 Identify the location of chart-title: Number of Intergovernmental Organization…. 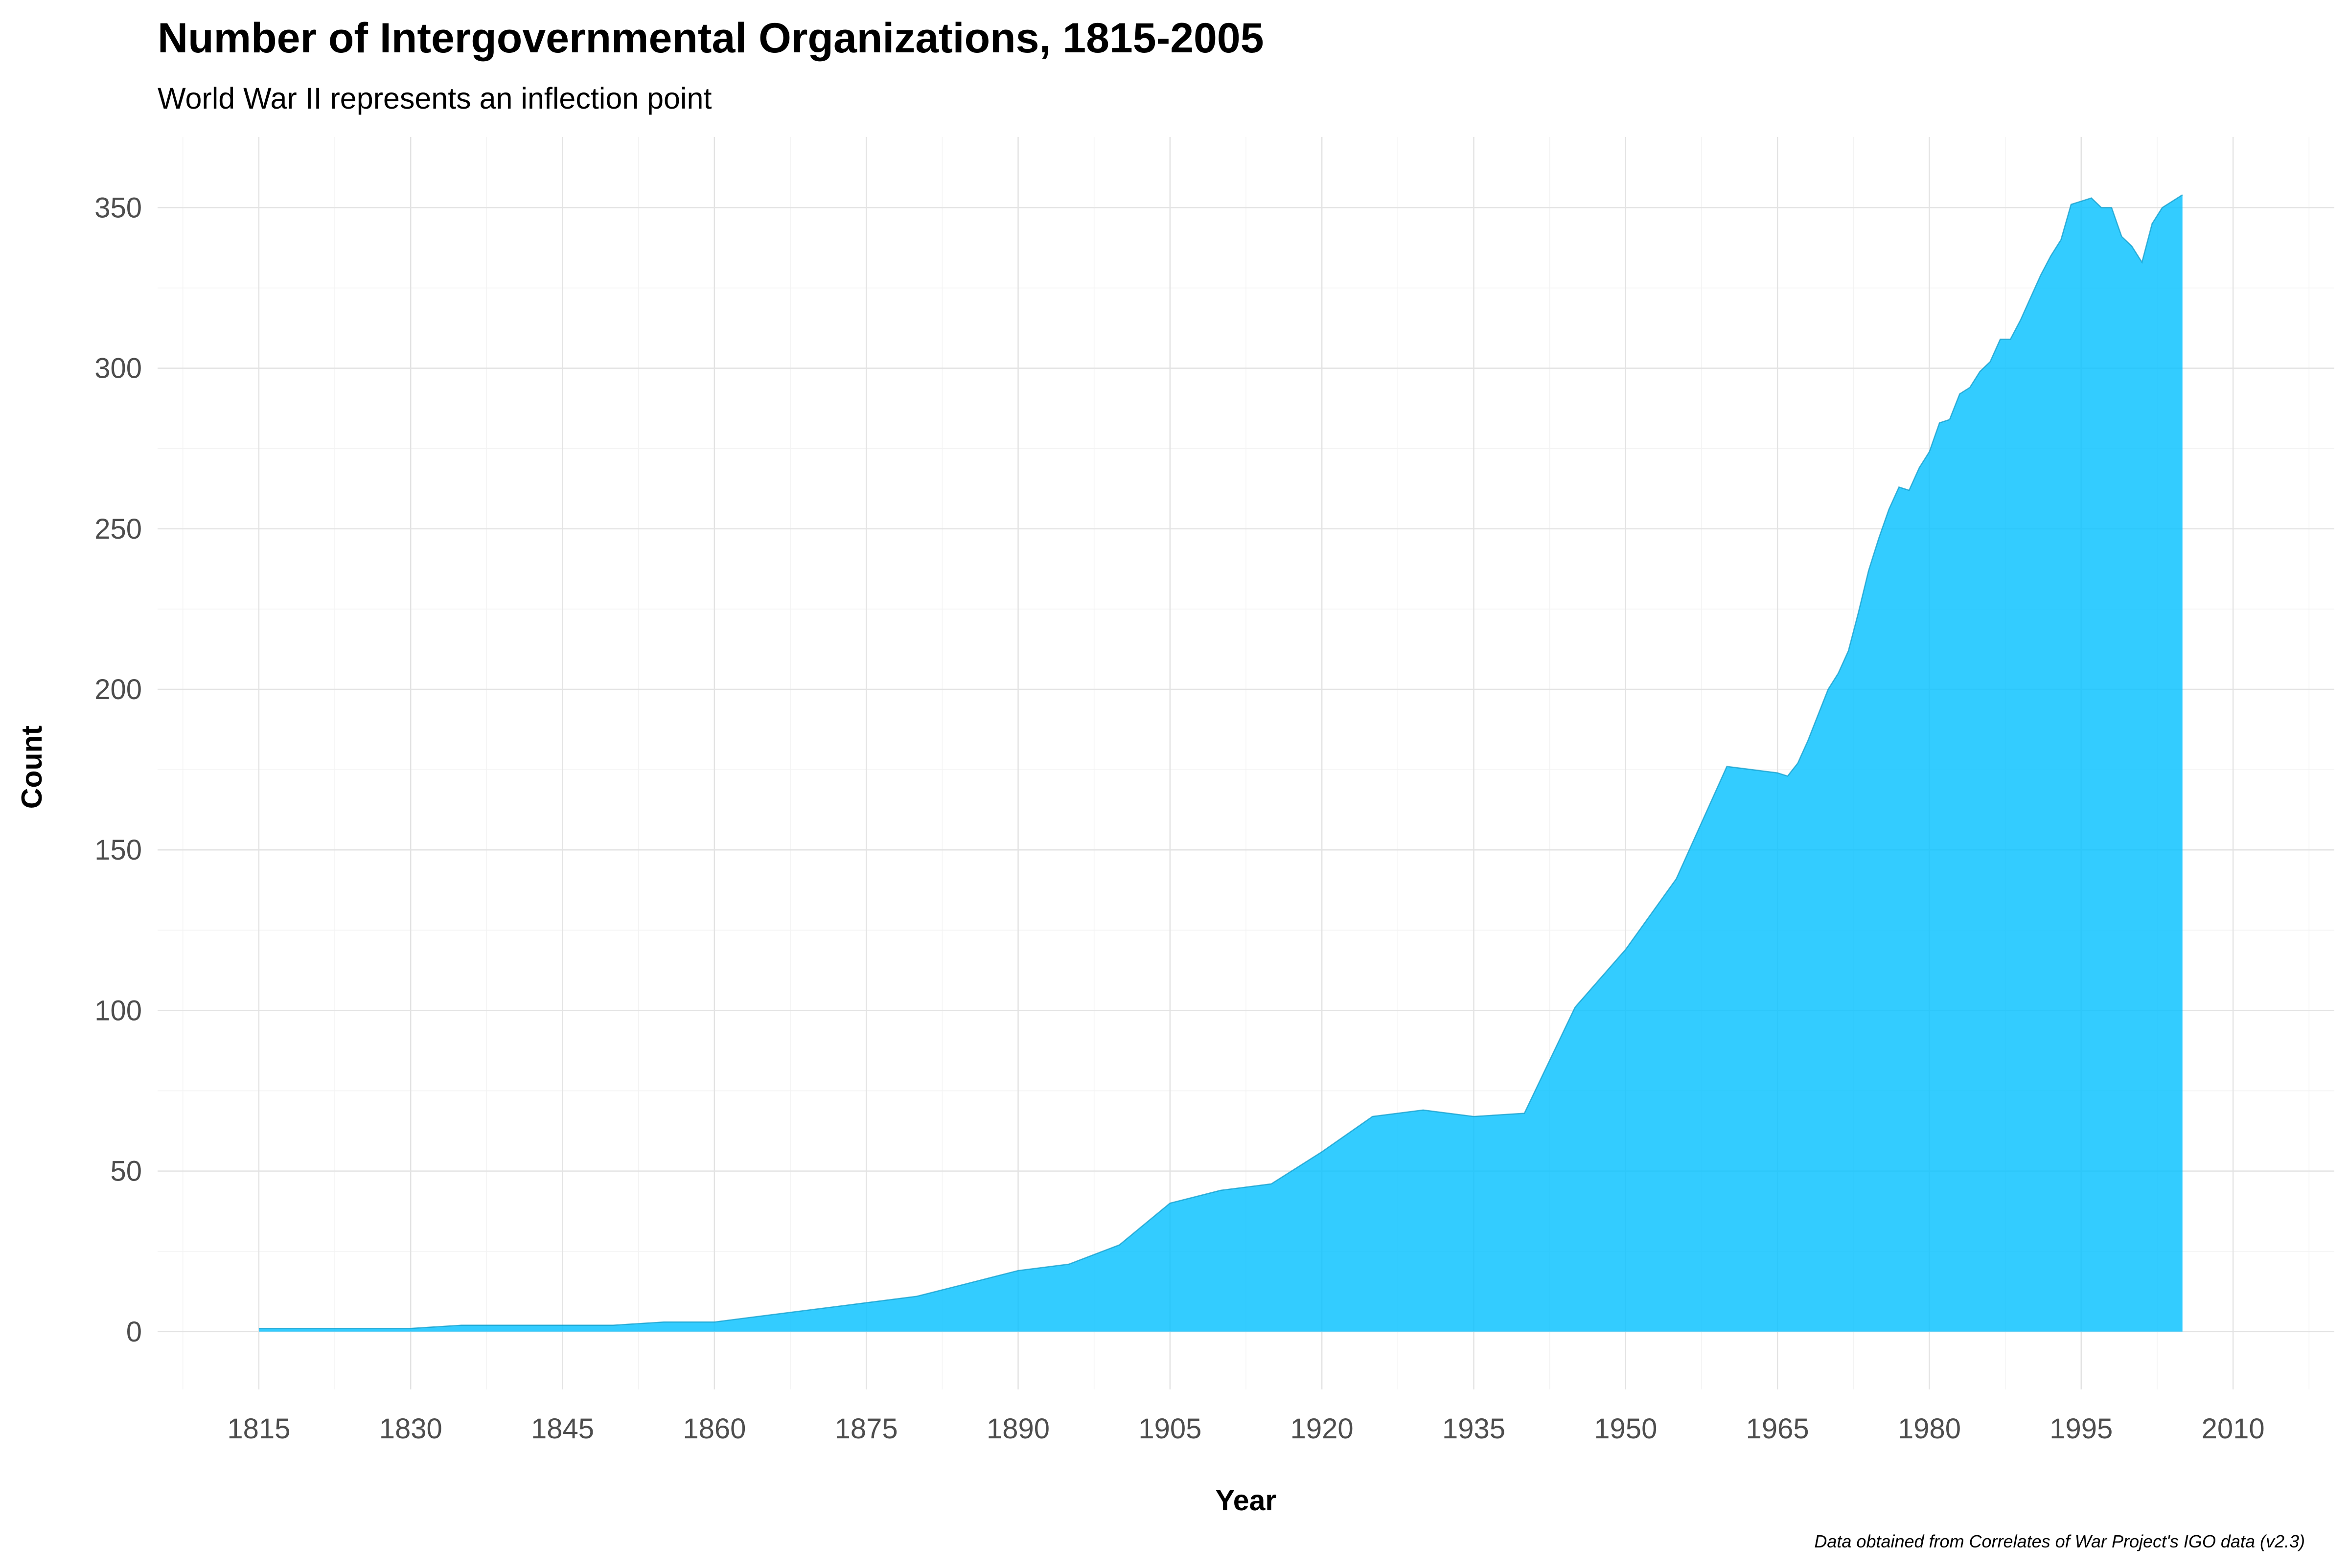
(711, 38).